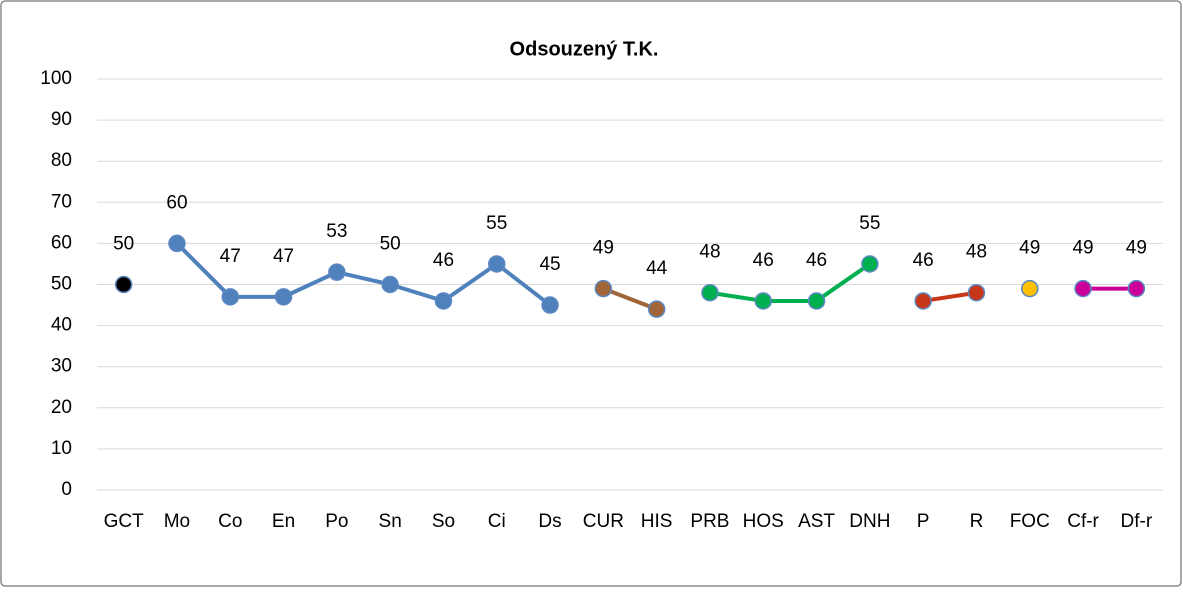 The height and width of the screenshot is (593, 1183). Describe the element at coordinates (1030, 521) in the screenshot. I see `x-tick-label: FOC` at that location.